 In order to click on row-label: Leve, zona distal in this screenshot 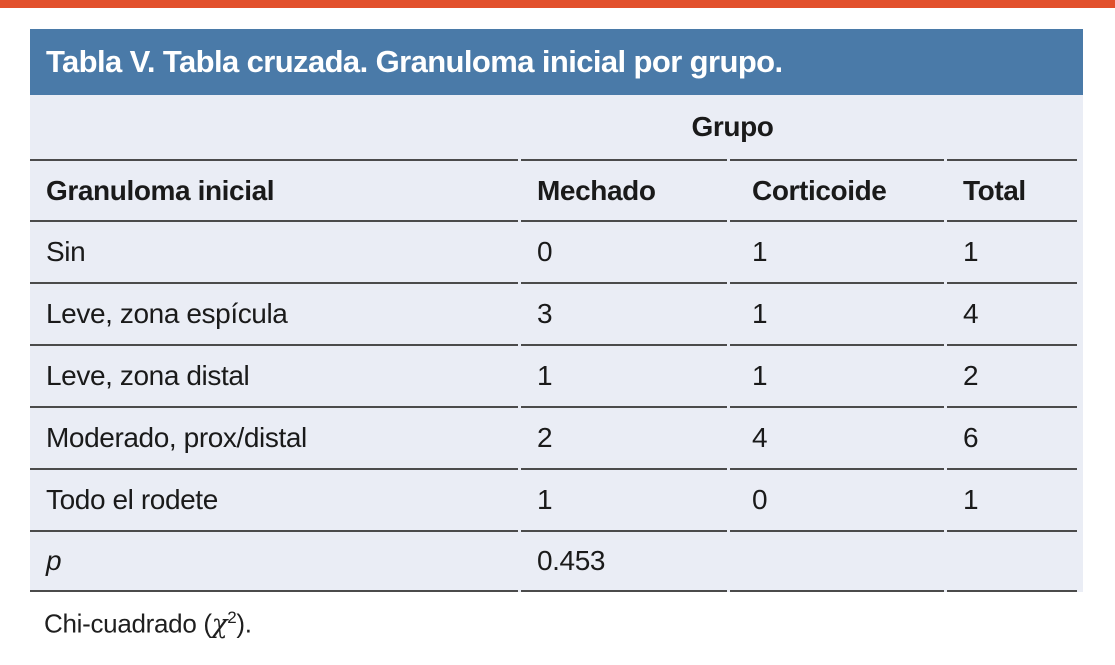, I will do `click(274, 375)`.